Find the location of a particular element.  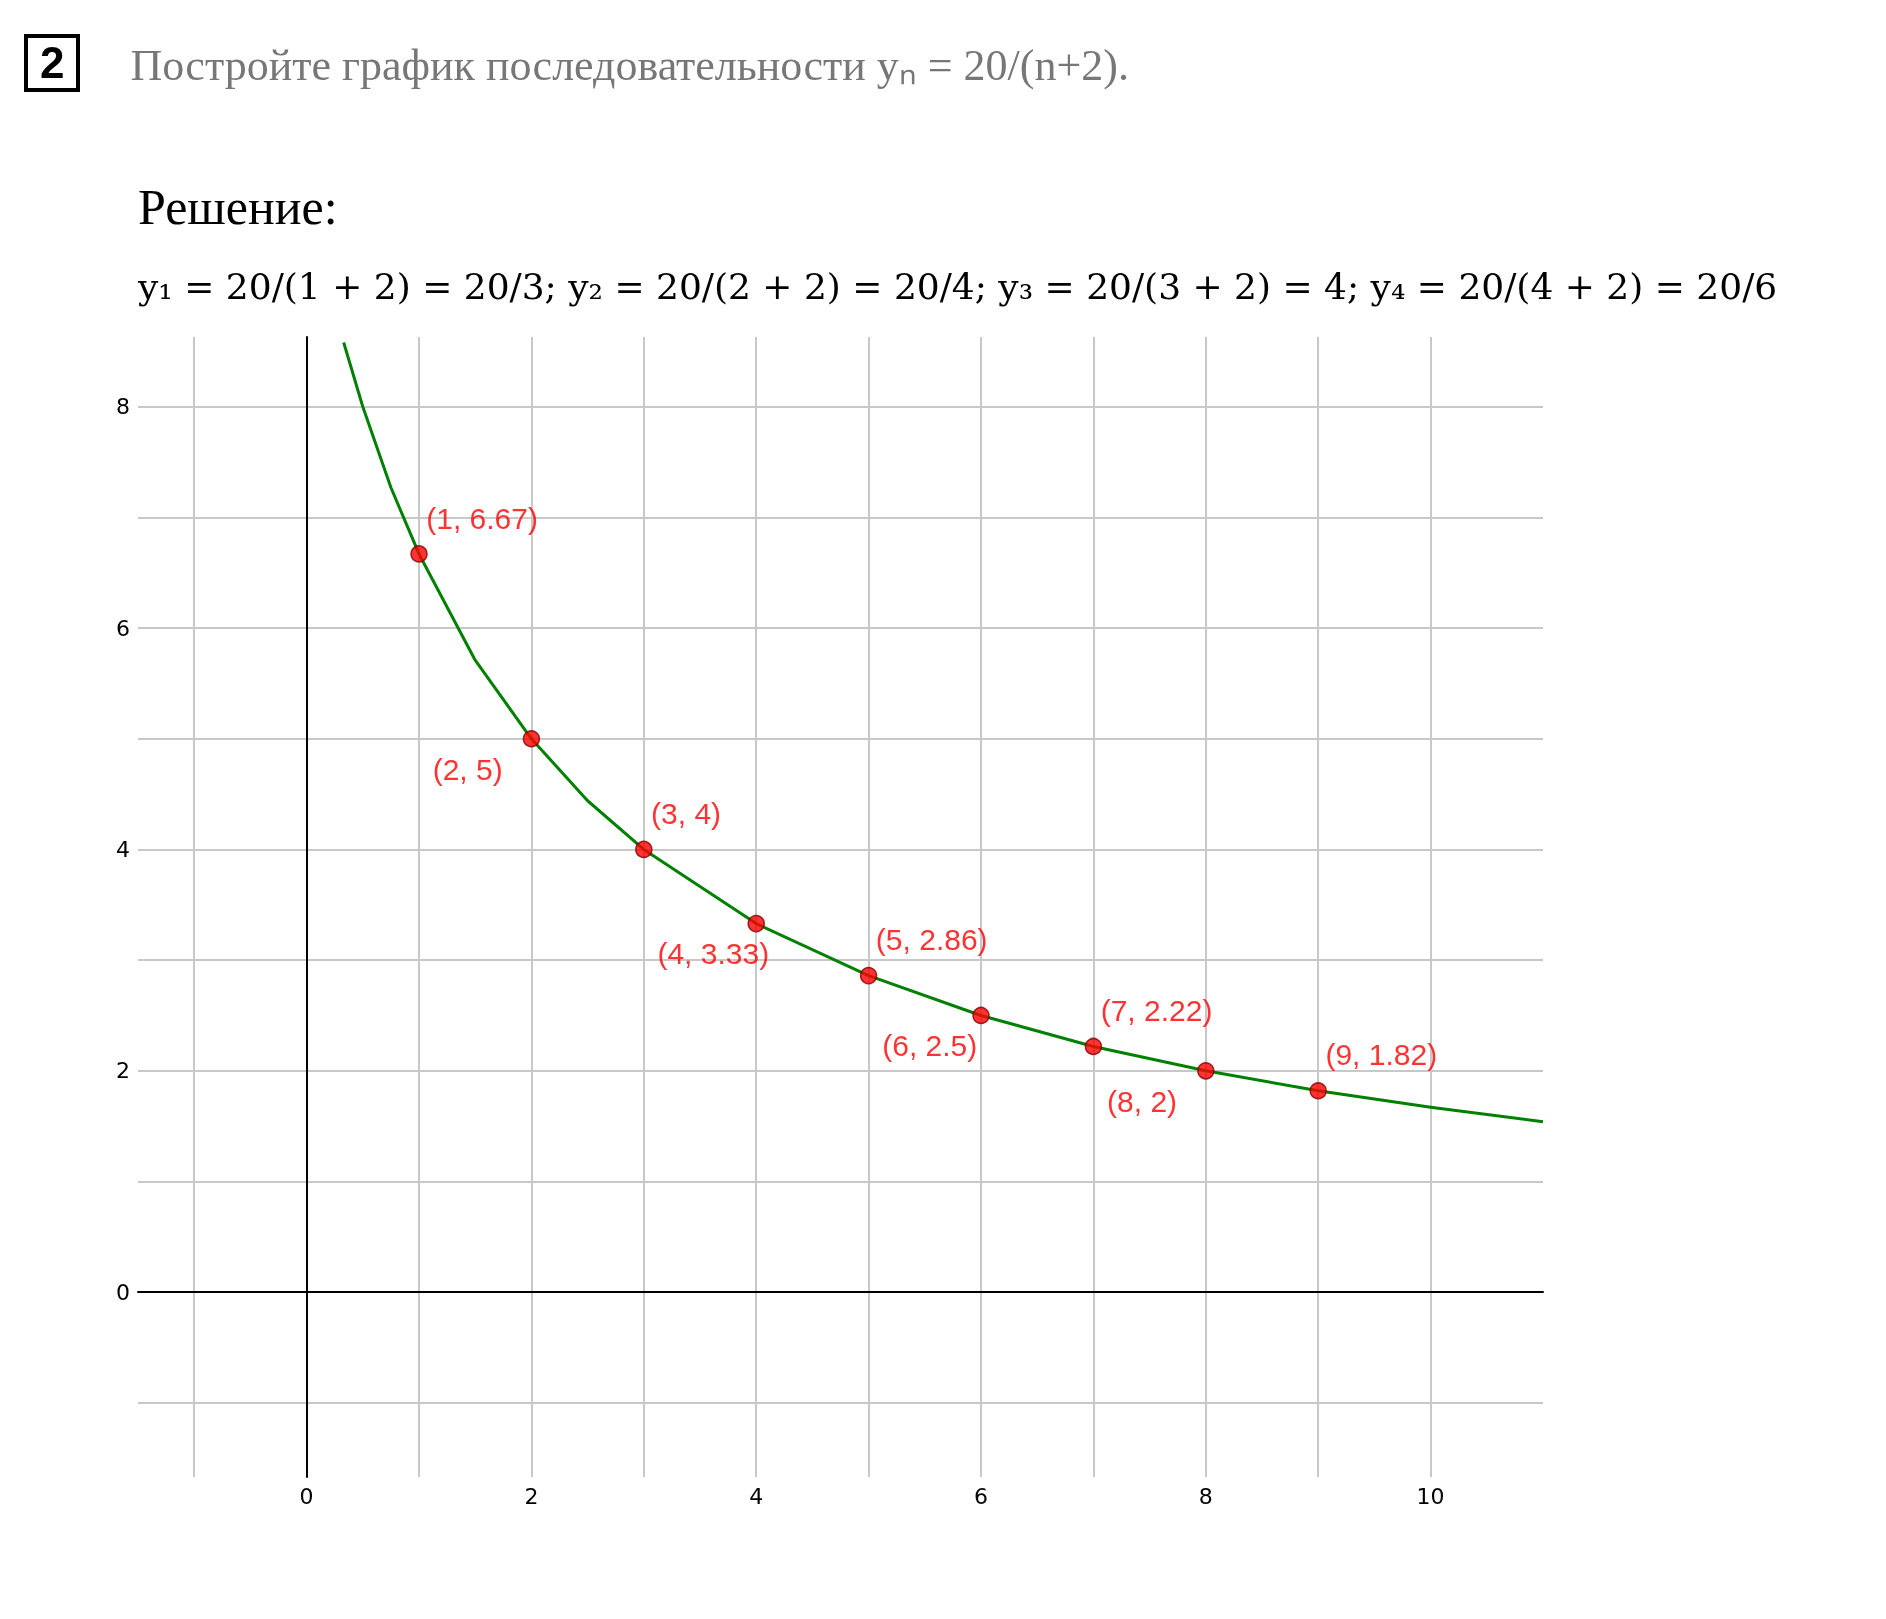

text: Постройте график последовательности yₙ = 20/(n+2). is located at coordinates (629, 66).